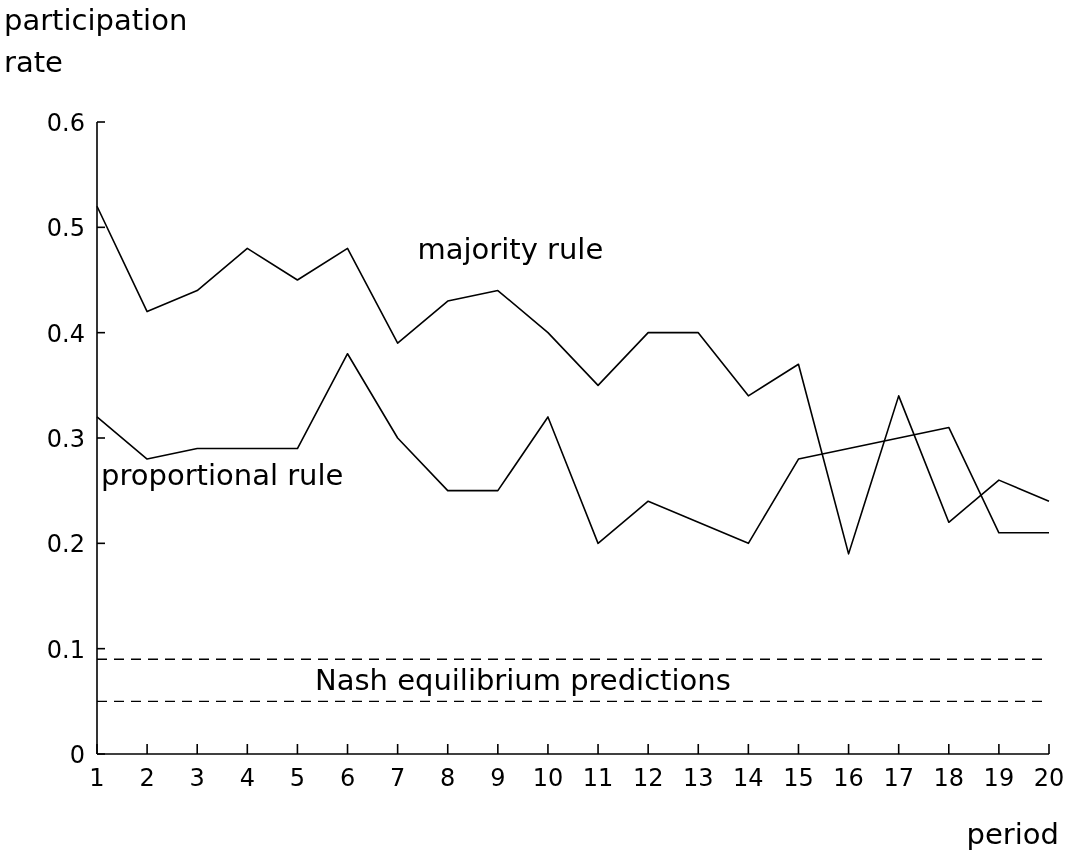  What do you see at coordinates (77, 755) in the screenshot?
I see `y-tick-label: 0` at bounding box center [77, 755].